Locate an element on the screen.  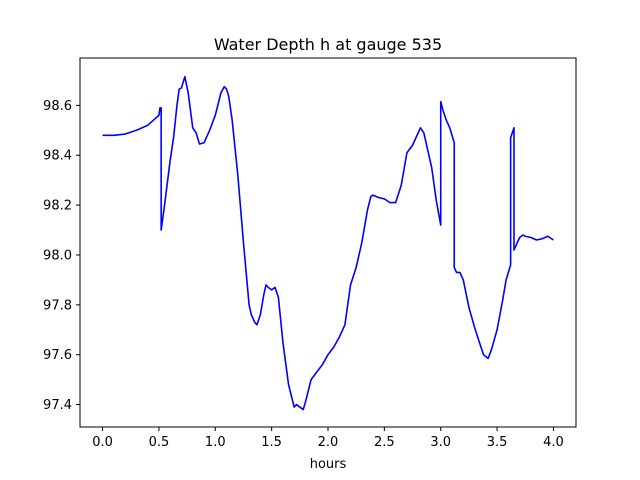
y-tick-label: 98.2 is located at coordinates (57, 206).